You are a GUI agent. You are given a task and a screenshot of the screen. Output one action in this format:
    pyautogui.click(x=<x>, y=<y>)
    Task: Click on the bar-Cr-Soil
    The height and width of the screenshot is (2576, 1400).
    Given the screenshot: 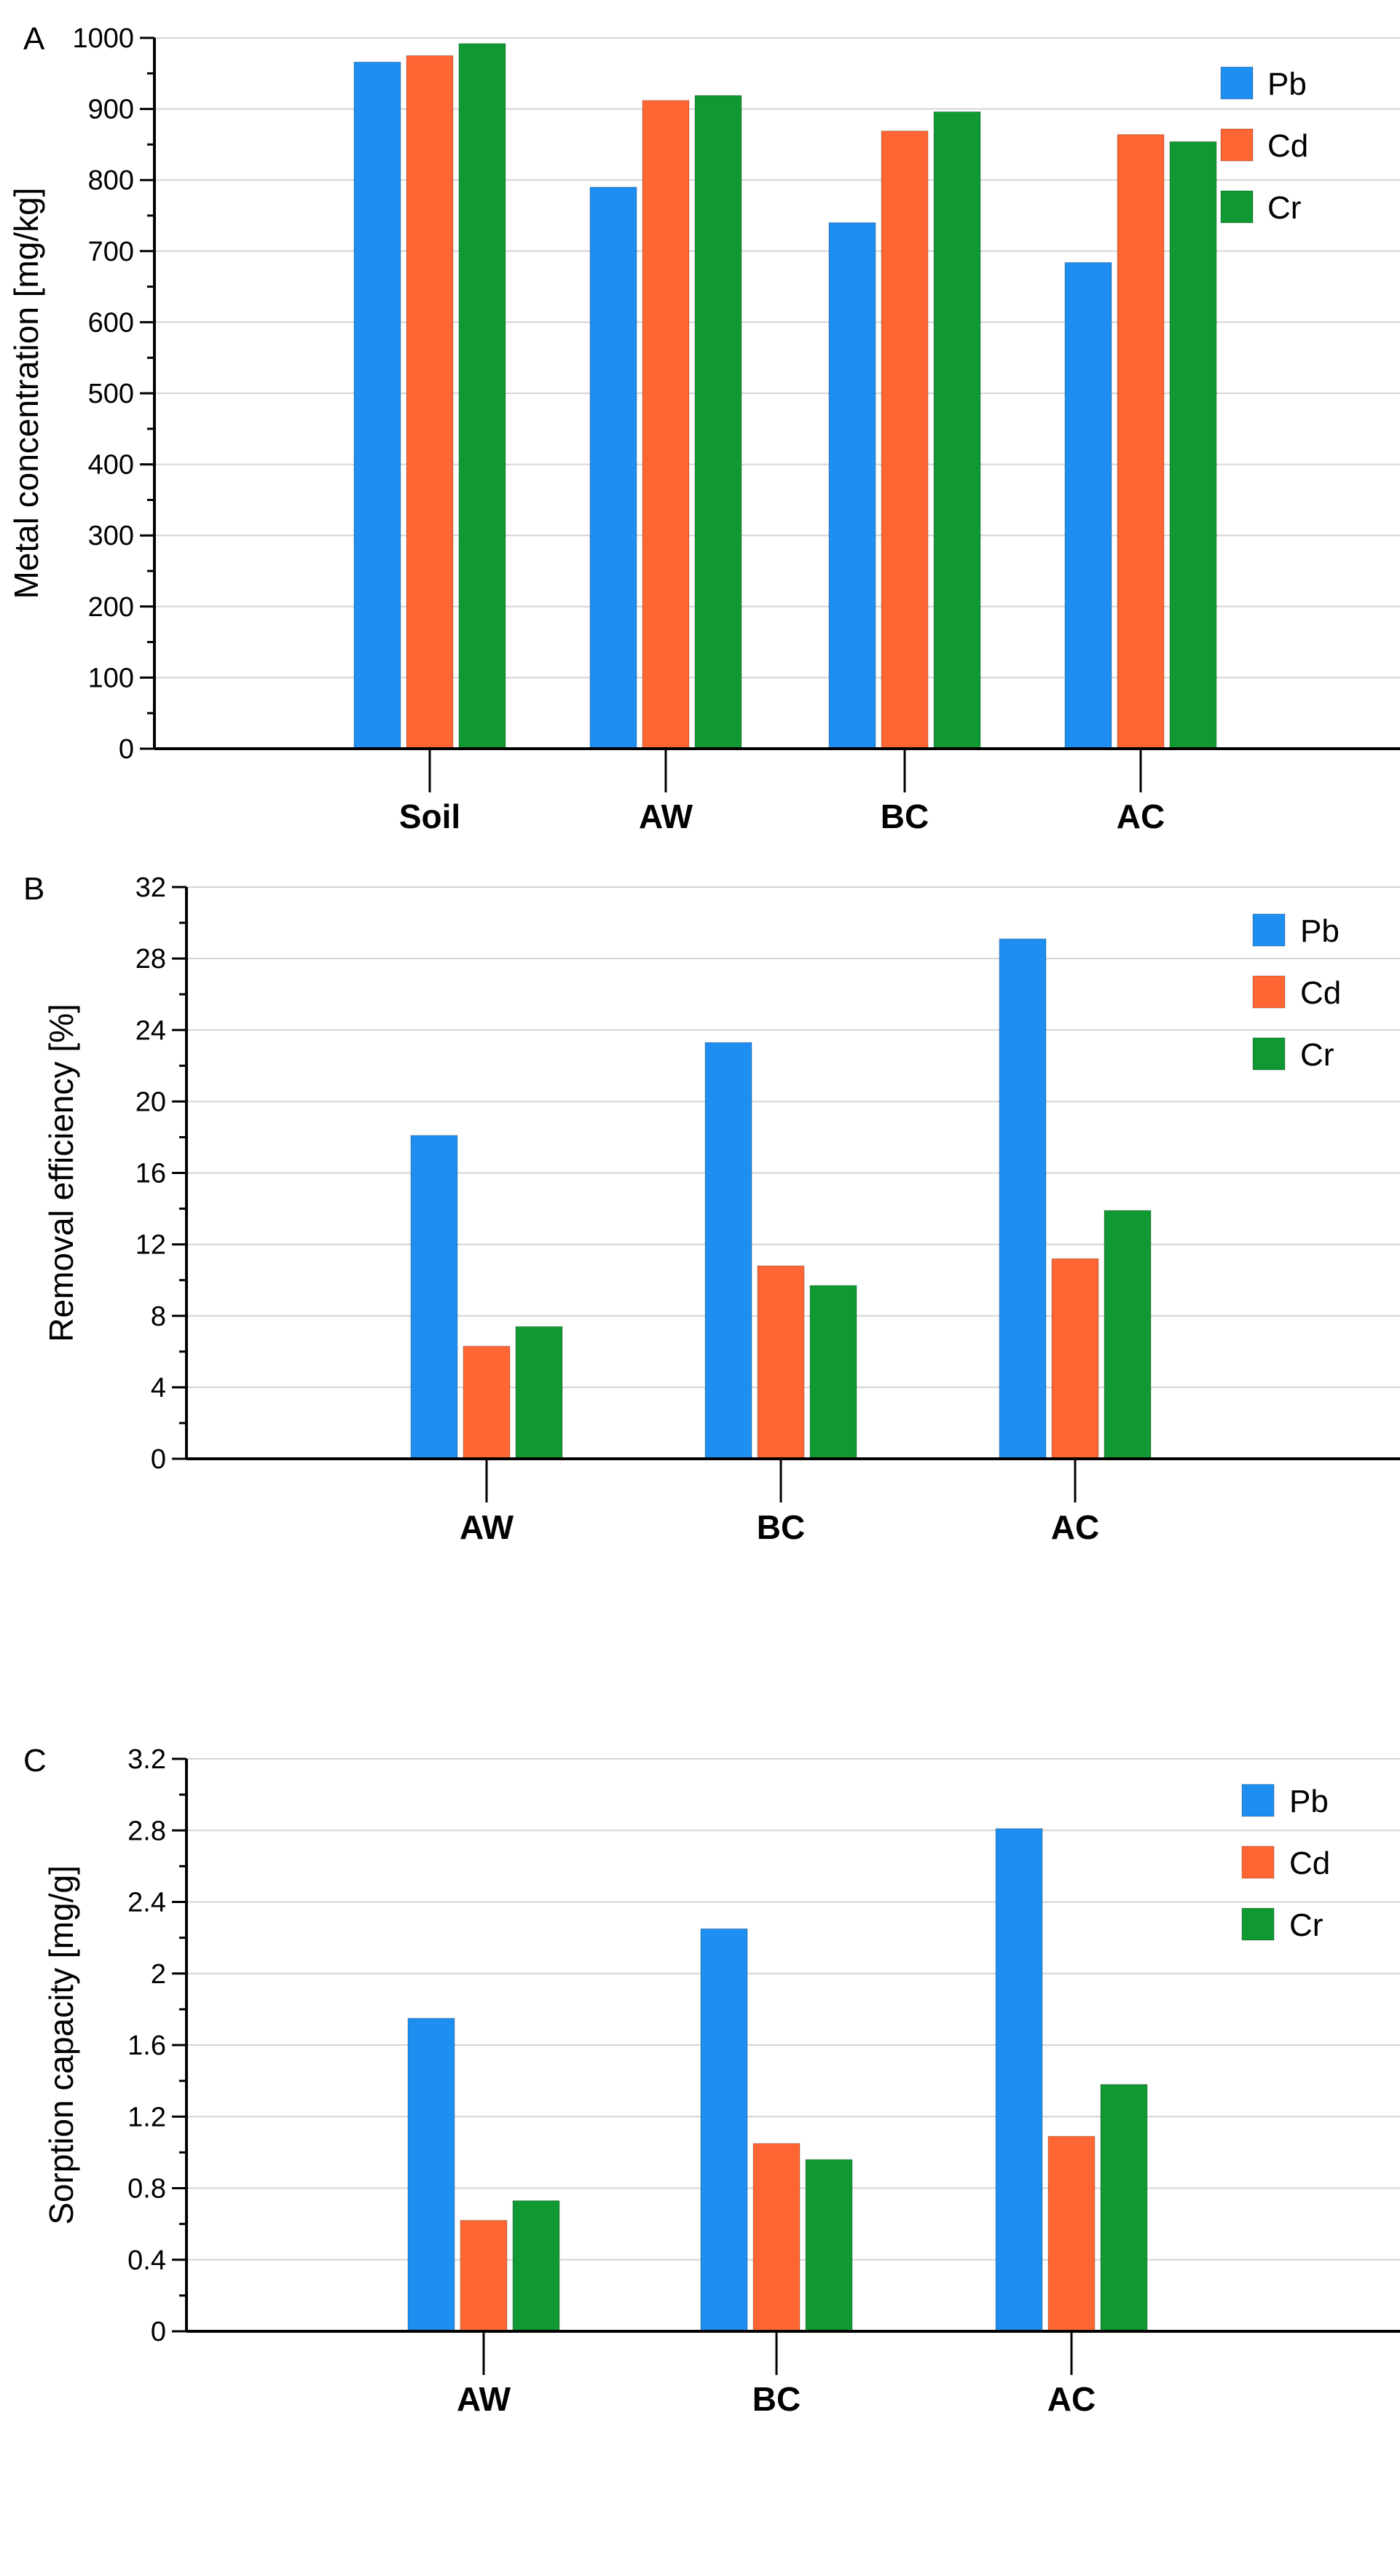 What is the action you would take?
    pyautogui.click(x=482, y=396)
    